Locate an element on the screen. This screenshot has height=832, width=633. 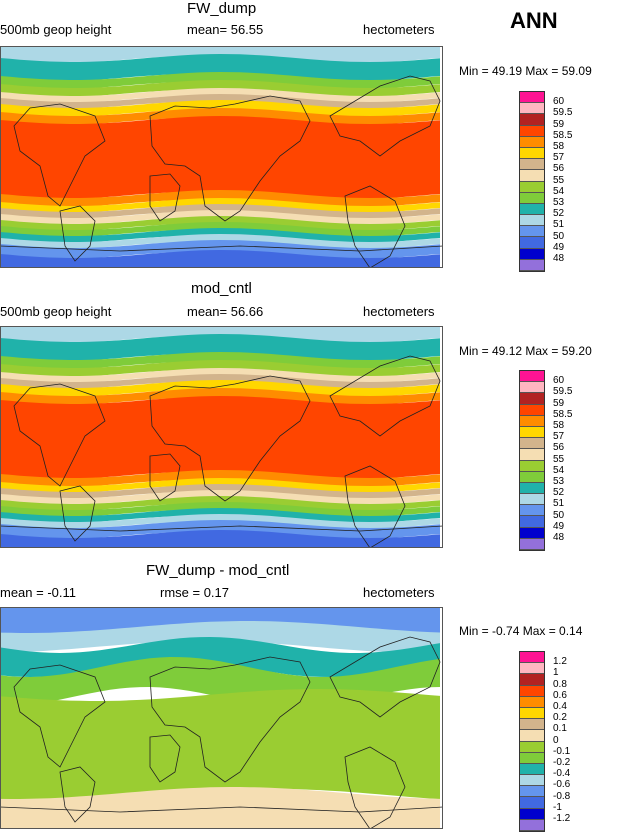
colorbar-tick-label: 59 is located at coordinates (559, 124).